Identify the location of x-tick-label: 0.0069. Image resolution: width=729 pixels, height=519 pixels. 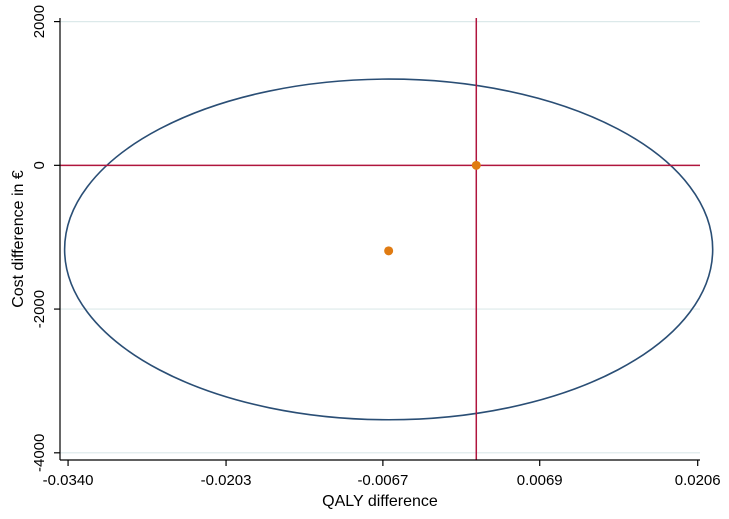
(540, 480).